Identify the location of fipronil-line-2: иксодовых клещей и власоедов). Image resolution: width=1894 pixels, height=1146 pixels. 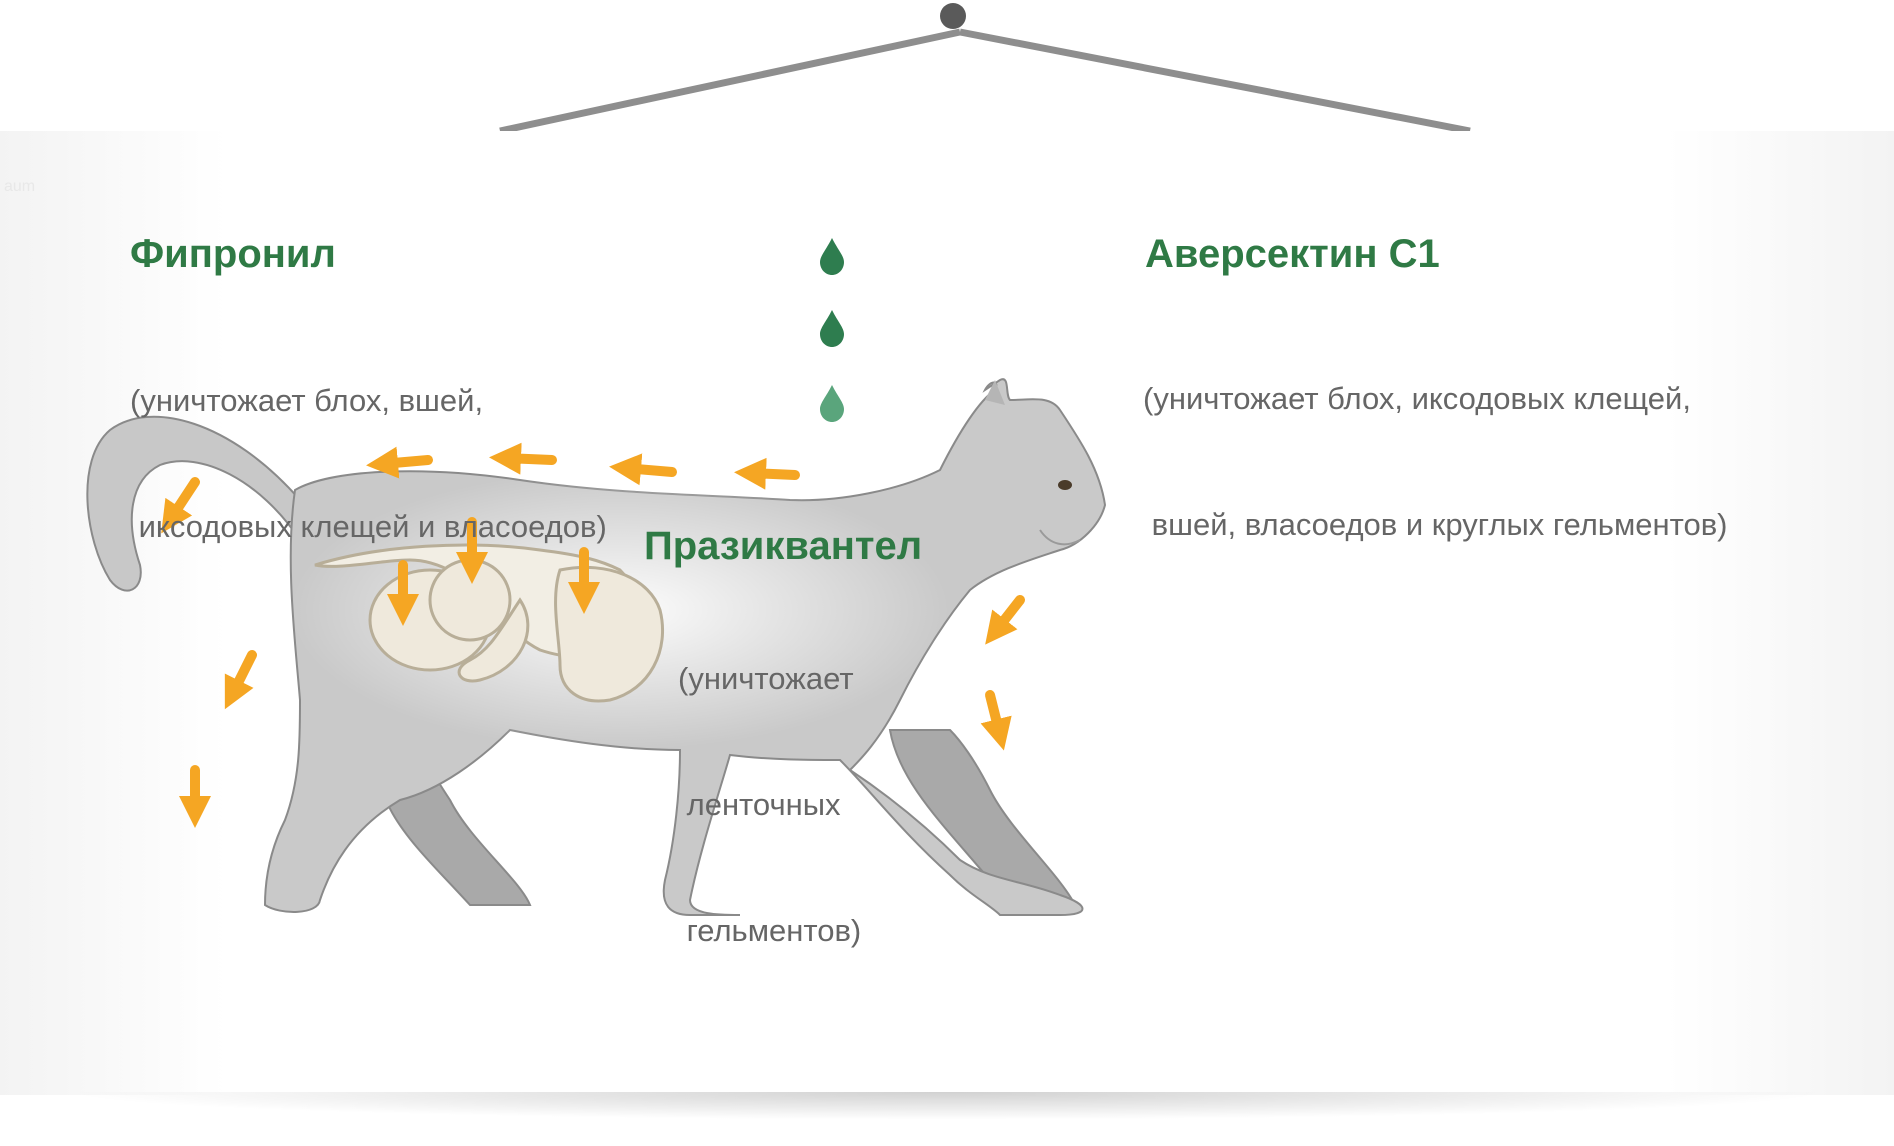
(368, 526).